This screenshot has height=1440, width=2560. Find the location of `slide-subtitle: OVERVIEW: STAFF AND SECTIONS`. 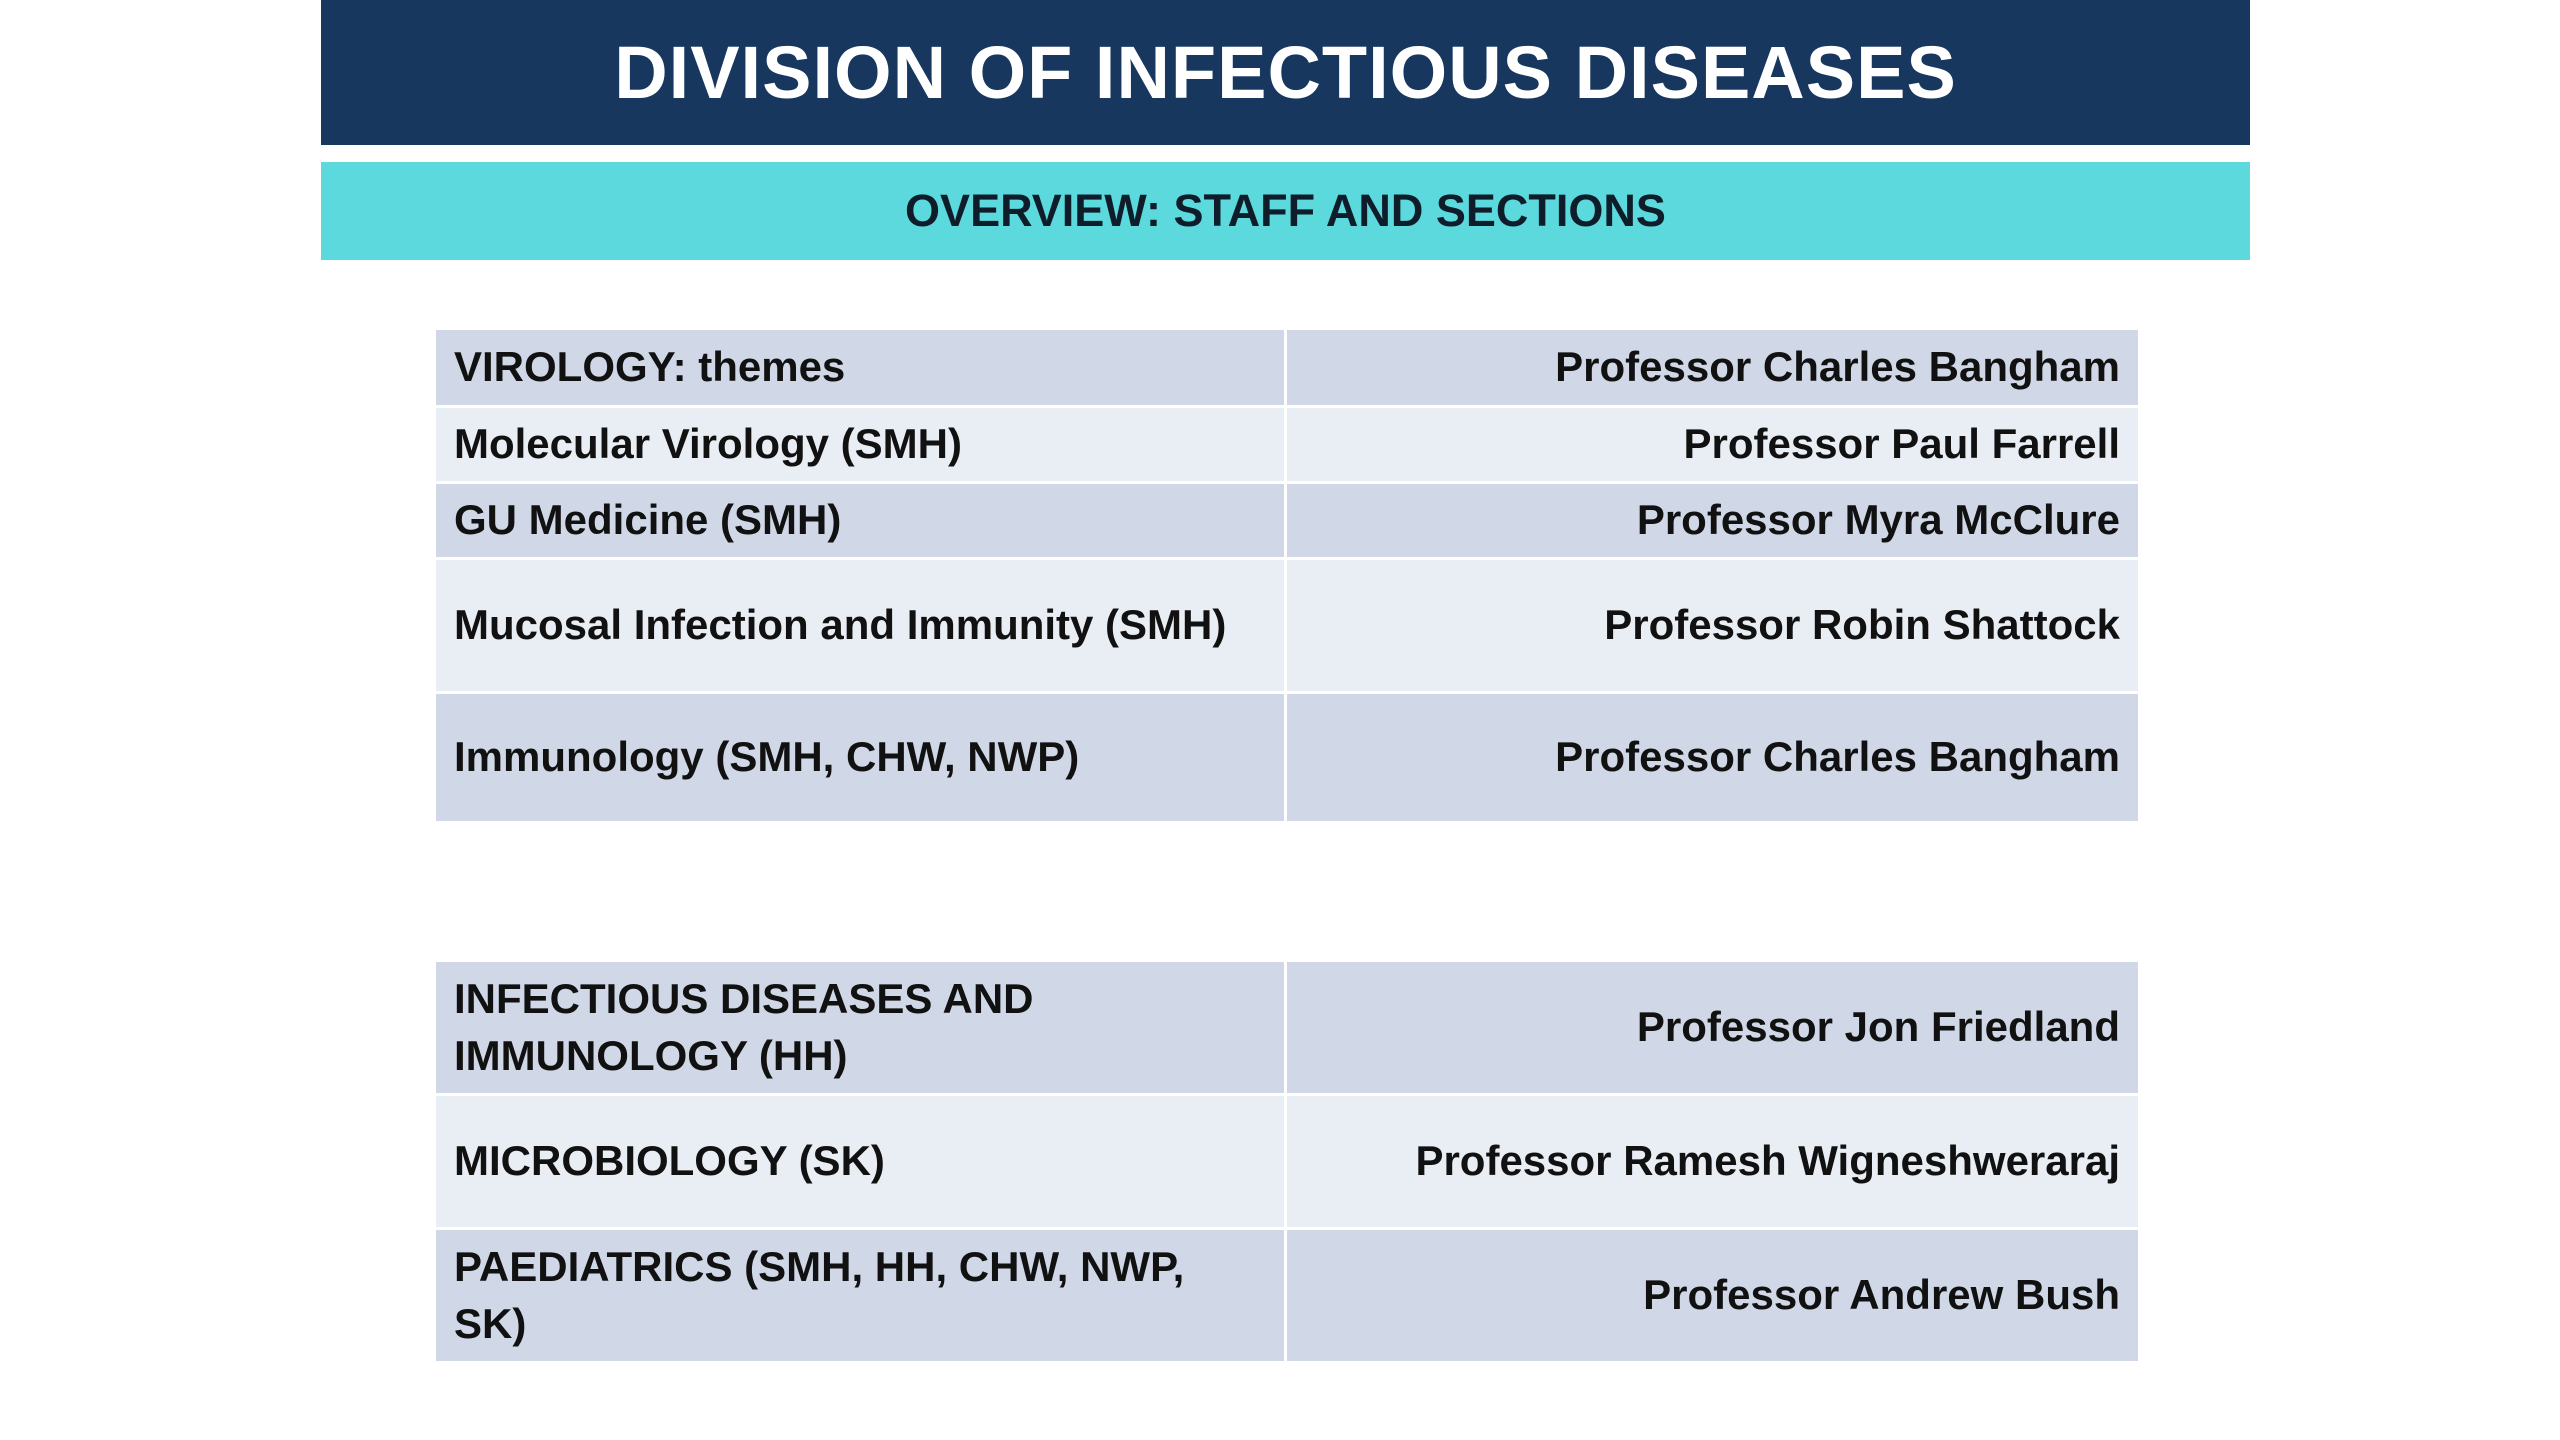

slide-subtitle: OVERVIEW: STAFF AND SECTIONS is located at coordinates (1285, 211).